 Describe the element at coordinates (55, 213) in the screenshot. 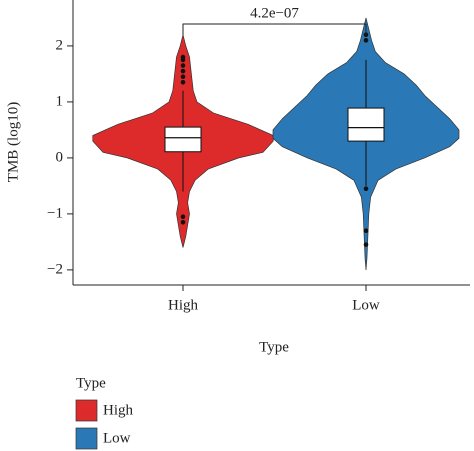

I see `y-tick-label: −1` at that location.